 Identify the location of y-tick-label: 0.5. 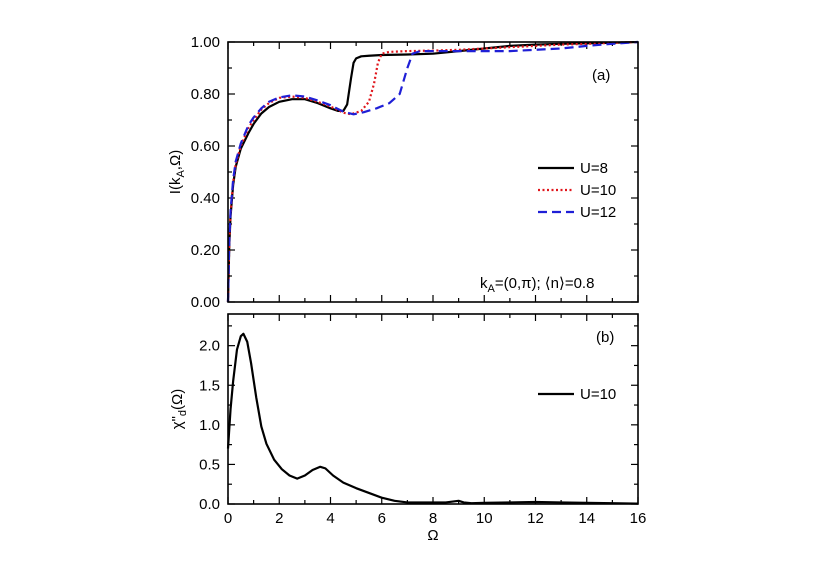
(209, 464).